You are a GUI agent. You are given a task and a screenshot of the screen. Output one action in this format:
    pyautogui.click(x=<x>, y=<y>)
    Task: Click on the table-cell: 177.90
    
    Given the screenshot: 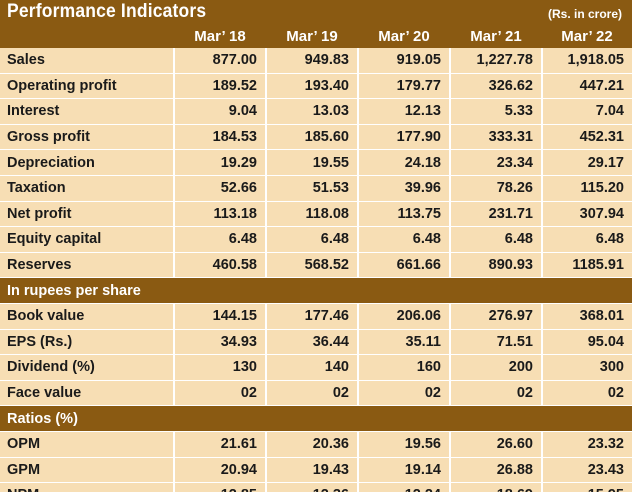 What is the action you would take?
    pyautogui.click(x=404, y=137)
    